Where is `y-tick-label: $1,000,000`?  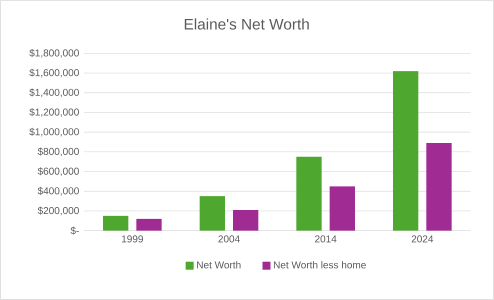
y-tick-label: $1,000,000 is located at coordinates (54, 132).